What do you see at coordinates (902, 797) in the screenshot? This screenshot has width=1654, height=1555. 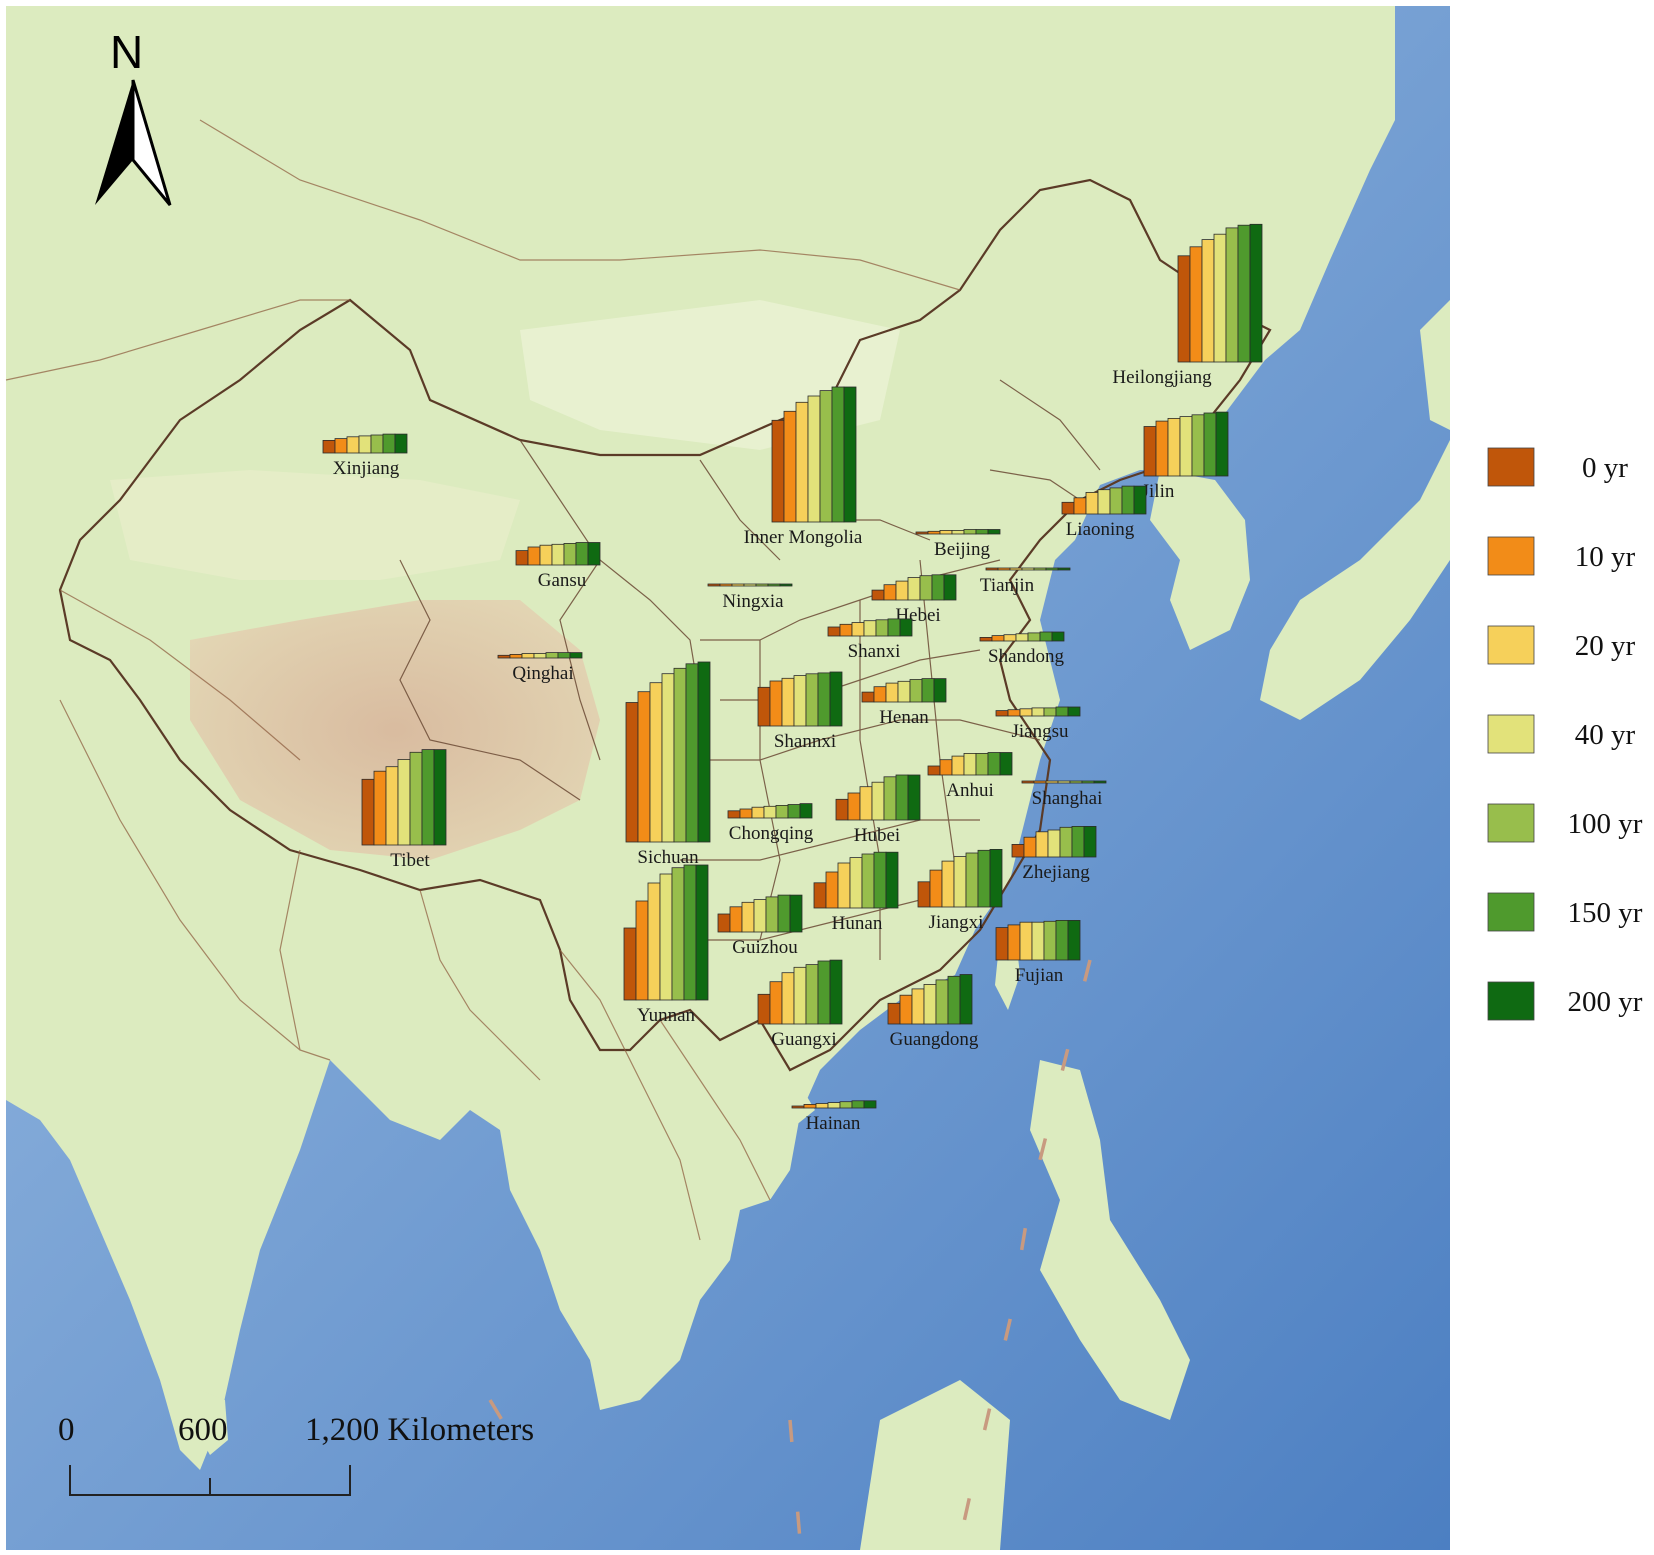 I see `bar-hubei-150yr` at bounding box center [902, 797].